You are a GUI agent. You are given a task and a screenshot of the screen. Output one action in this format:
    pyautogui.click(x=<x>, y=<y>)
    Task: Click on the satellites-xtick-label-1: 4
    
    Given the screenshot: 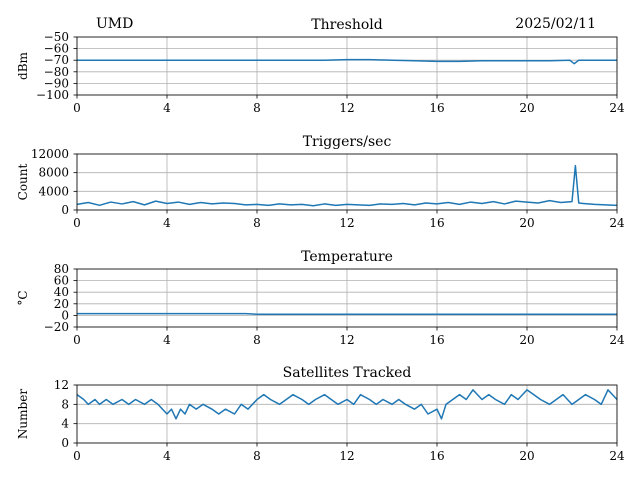 What is the action you would take?
    pyautogui.click(x=167, y=456)
    